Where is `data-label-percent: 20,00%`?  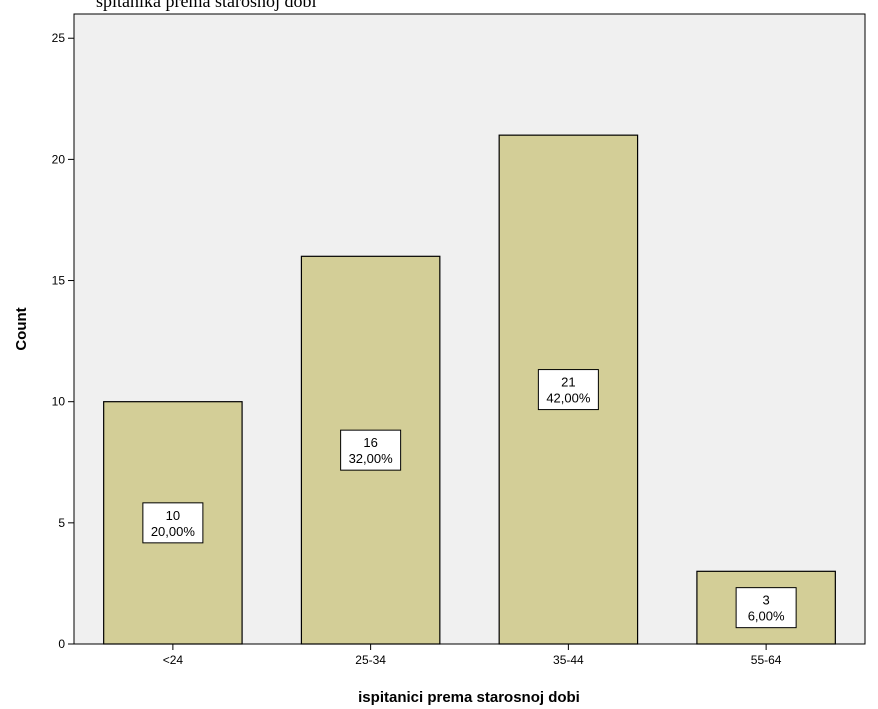
data-label-percent: 20,00% is located at coordinates (173, 531).